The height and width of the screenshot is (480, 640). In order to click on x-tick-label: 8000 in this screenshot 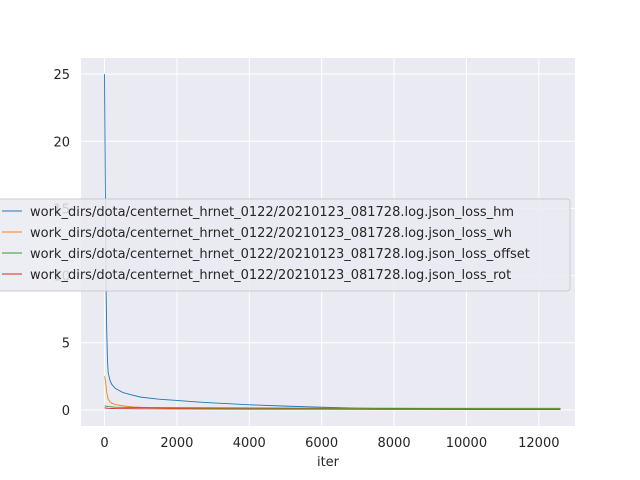, I will do `click(394, 443)`.